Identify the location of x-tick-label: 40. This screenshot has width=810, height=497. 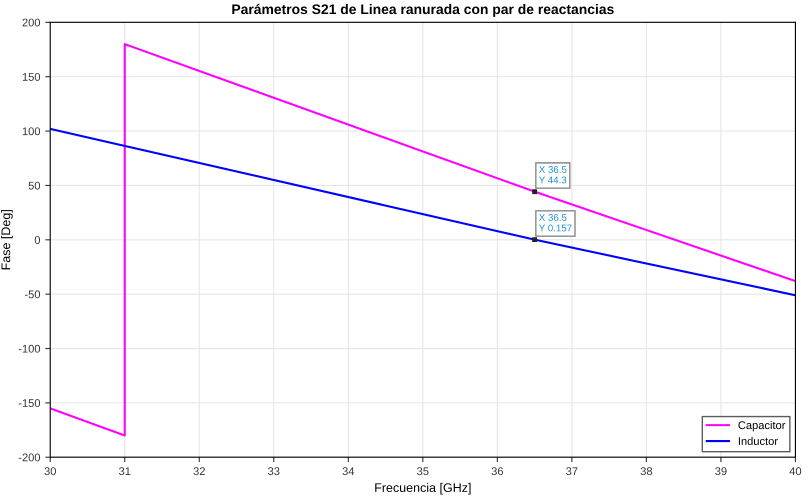
(795, 471).